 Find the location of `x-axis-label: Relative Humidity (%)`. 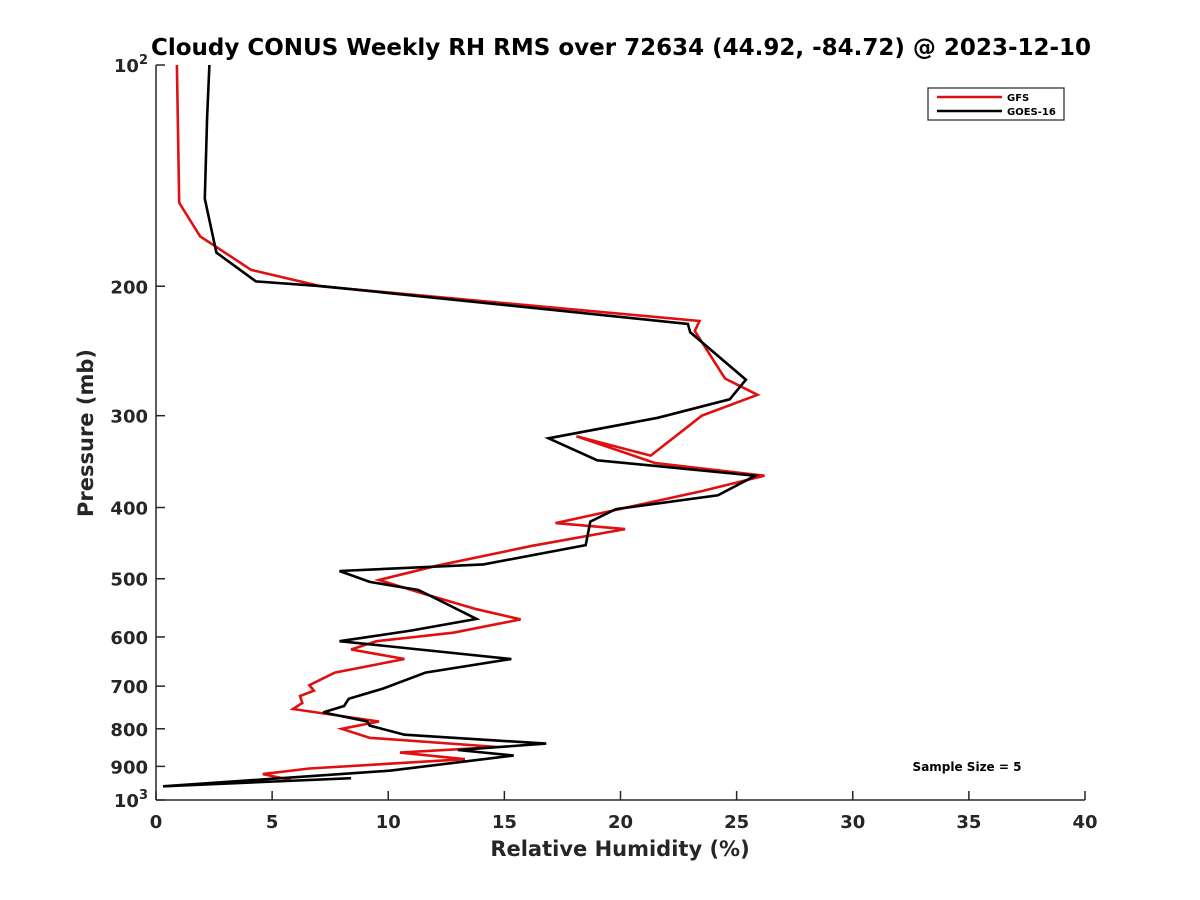

x-axis-label: Relative Humidity (%) is located at coordinates (619, 849).